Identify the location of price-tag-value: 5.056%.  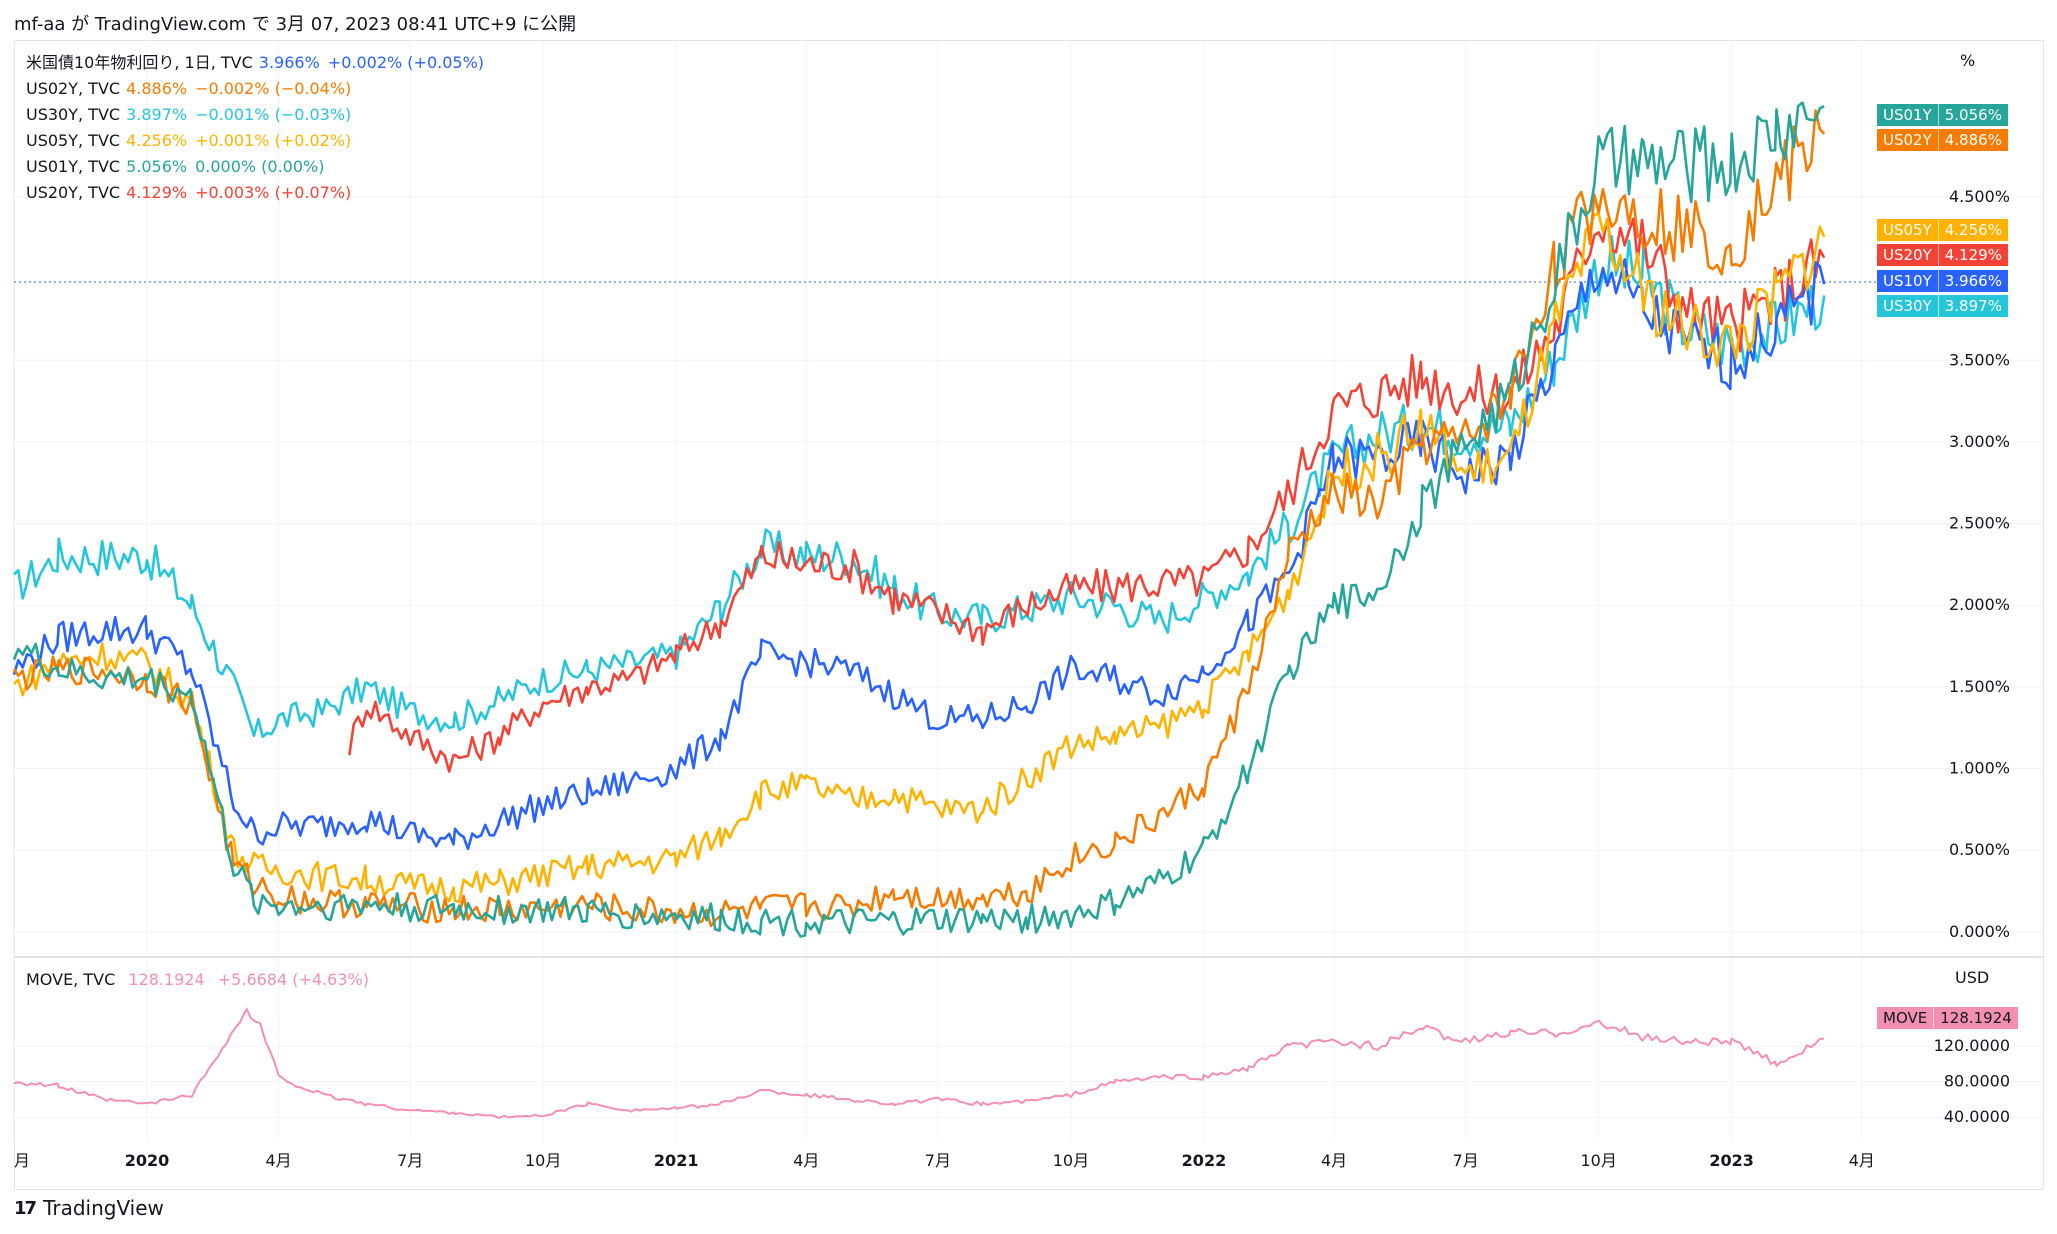
(1973, 115).